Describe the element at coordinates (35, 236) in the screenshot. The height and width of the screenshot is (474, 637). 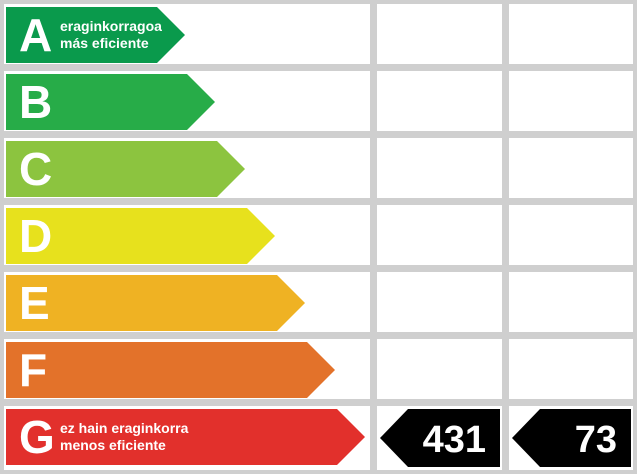
I see `rating-letter: D` at that location.